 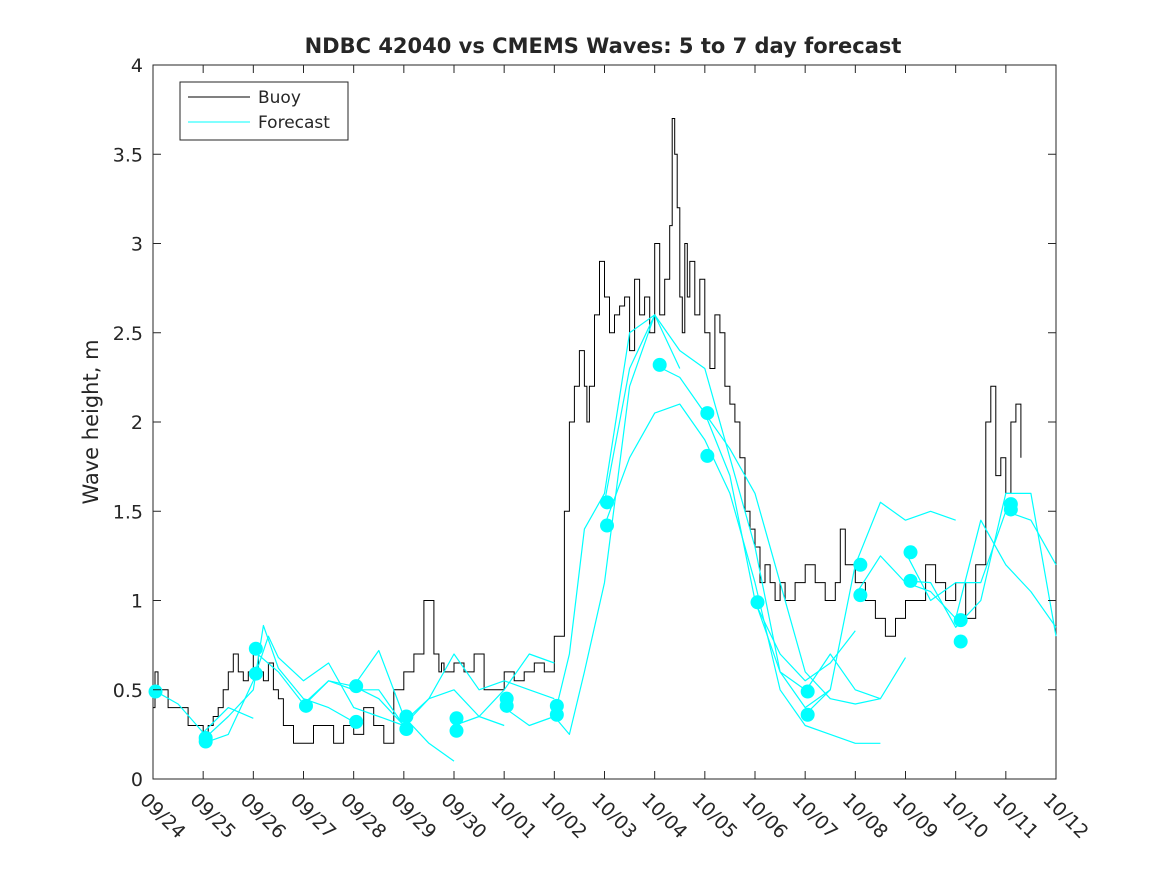 What do you see at coordinates (128, 512) in the screenshot?
I see `y-tick-label: 1.5` at bounding box center [128, 512].